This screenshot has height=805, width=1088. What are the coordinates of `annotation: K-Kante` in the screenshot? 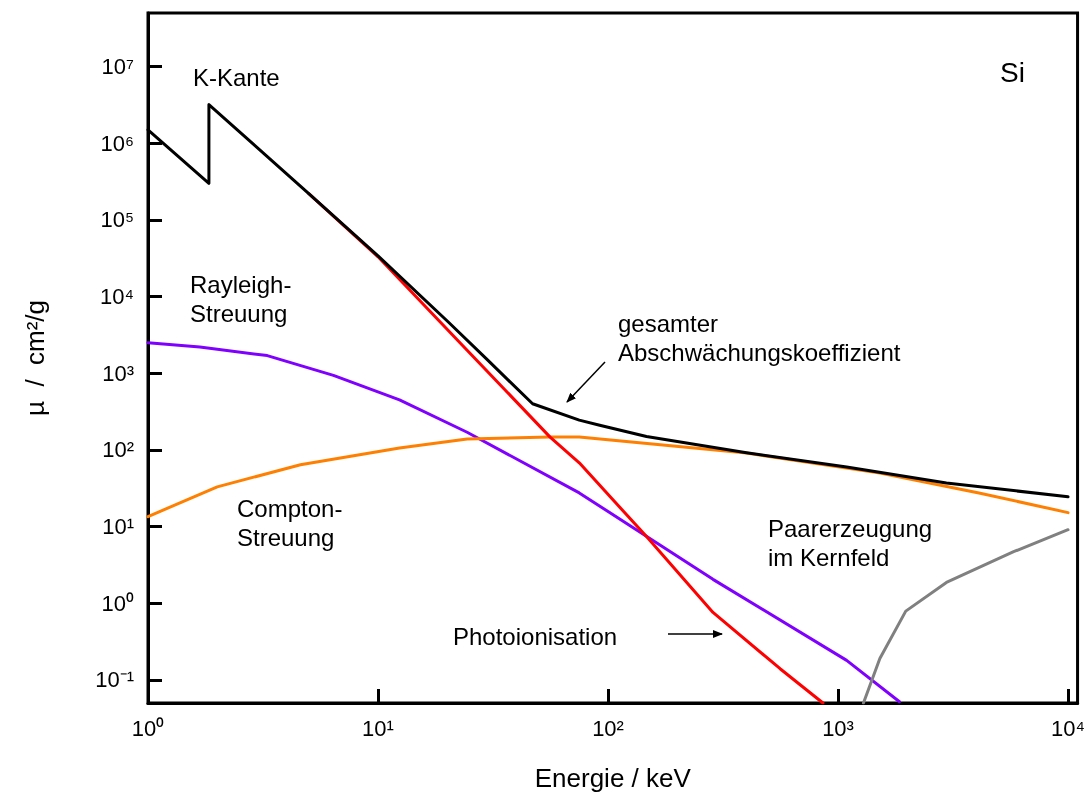 It's located at (236, 77).